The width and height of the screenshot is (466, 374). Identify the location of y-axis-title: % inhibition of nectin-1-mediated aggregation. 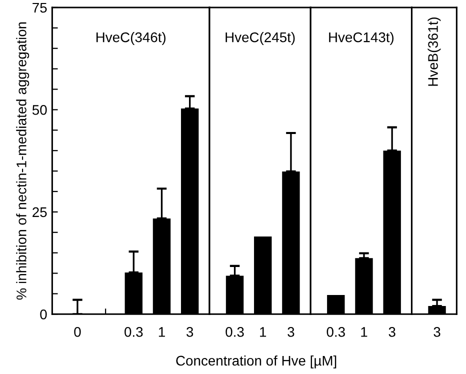
(23, 161).